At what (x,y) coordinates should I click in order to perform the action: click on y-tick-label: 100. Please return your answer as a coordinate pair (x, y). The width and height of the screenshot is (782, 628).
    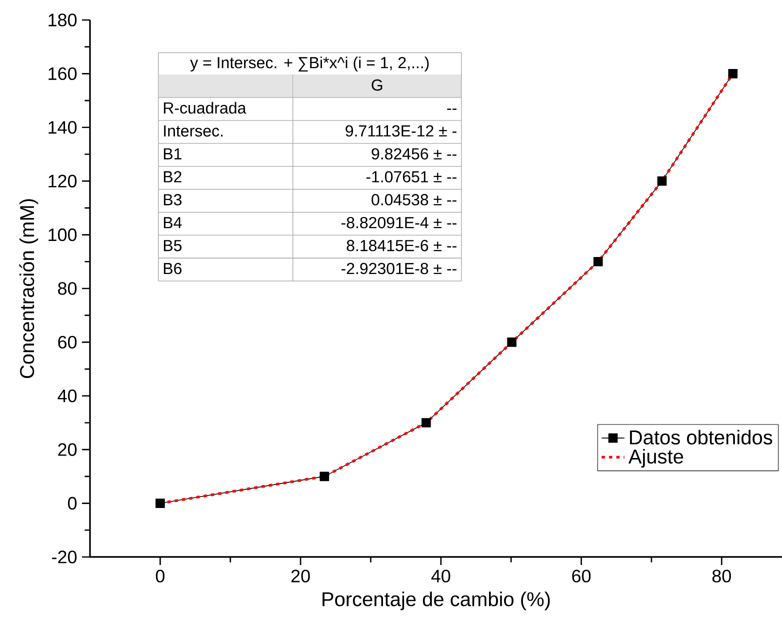
    Looking at the image, I should click on (62, 235).